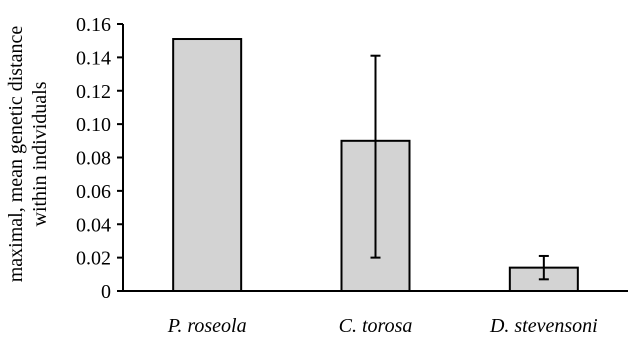 This screenshot has width=629, height=338. Describe the element at coordinates (93, 225) in the screenshot. I see `y-tick-label: 0.04` at that location.